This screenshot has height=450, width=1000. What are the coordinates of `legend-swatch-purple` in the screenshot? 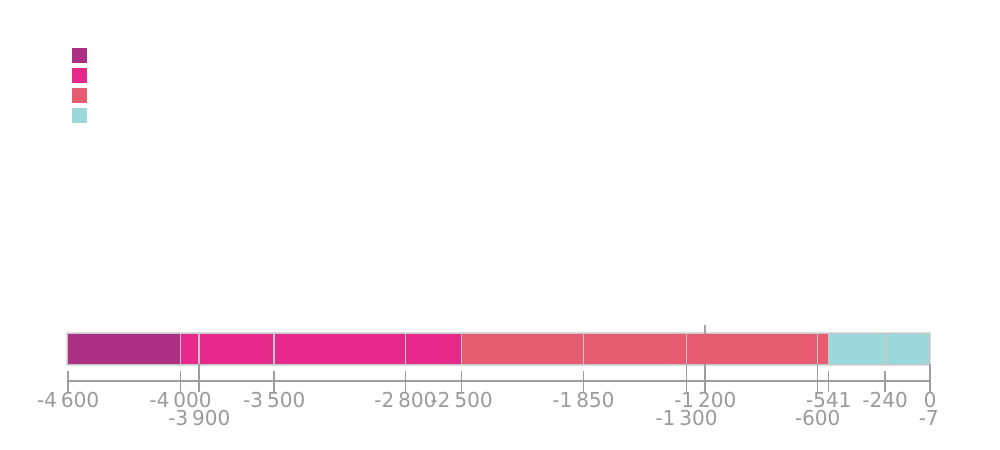 It's located at (79, 55).